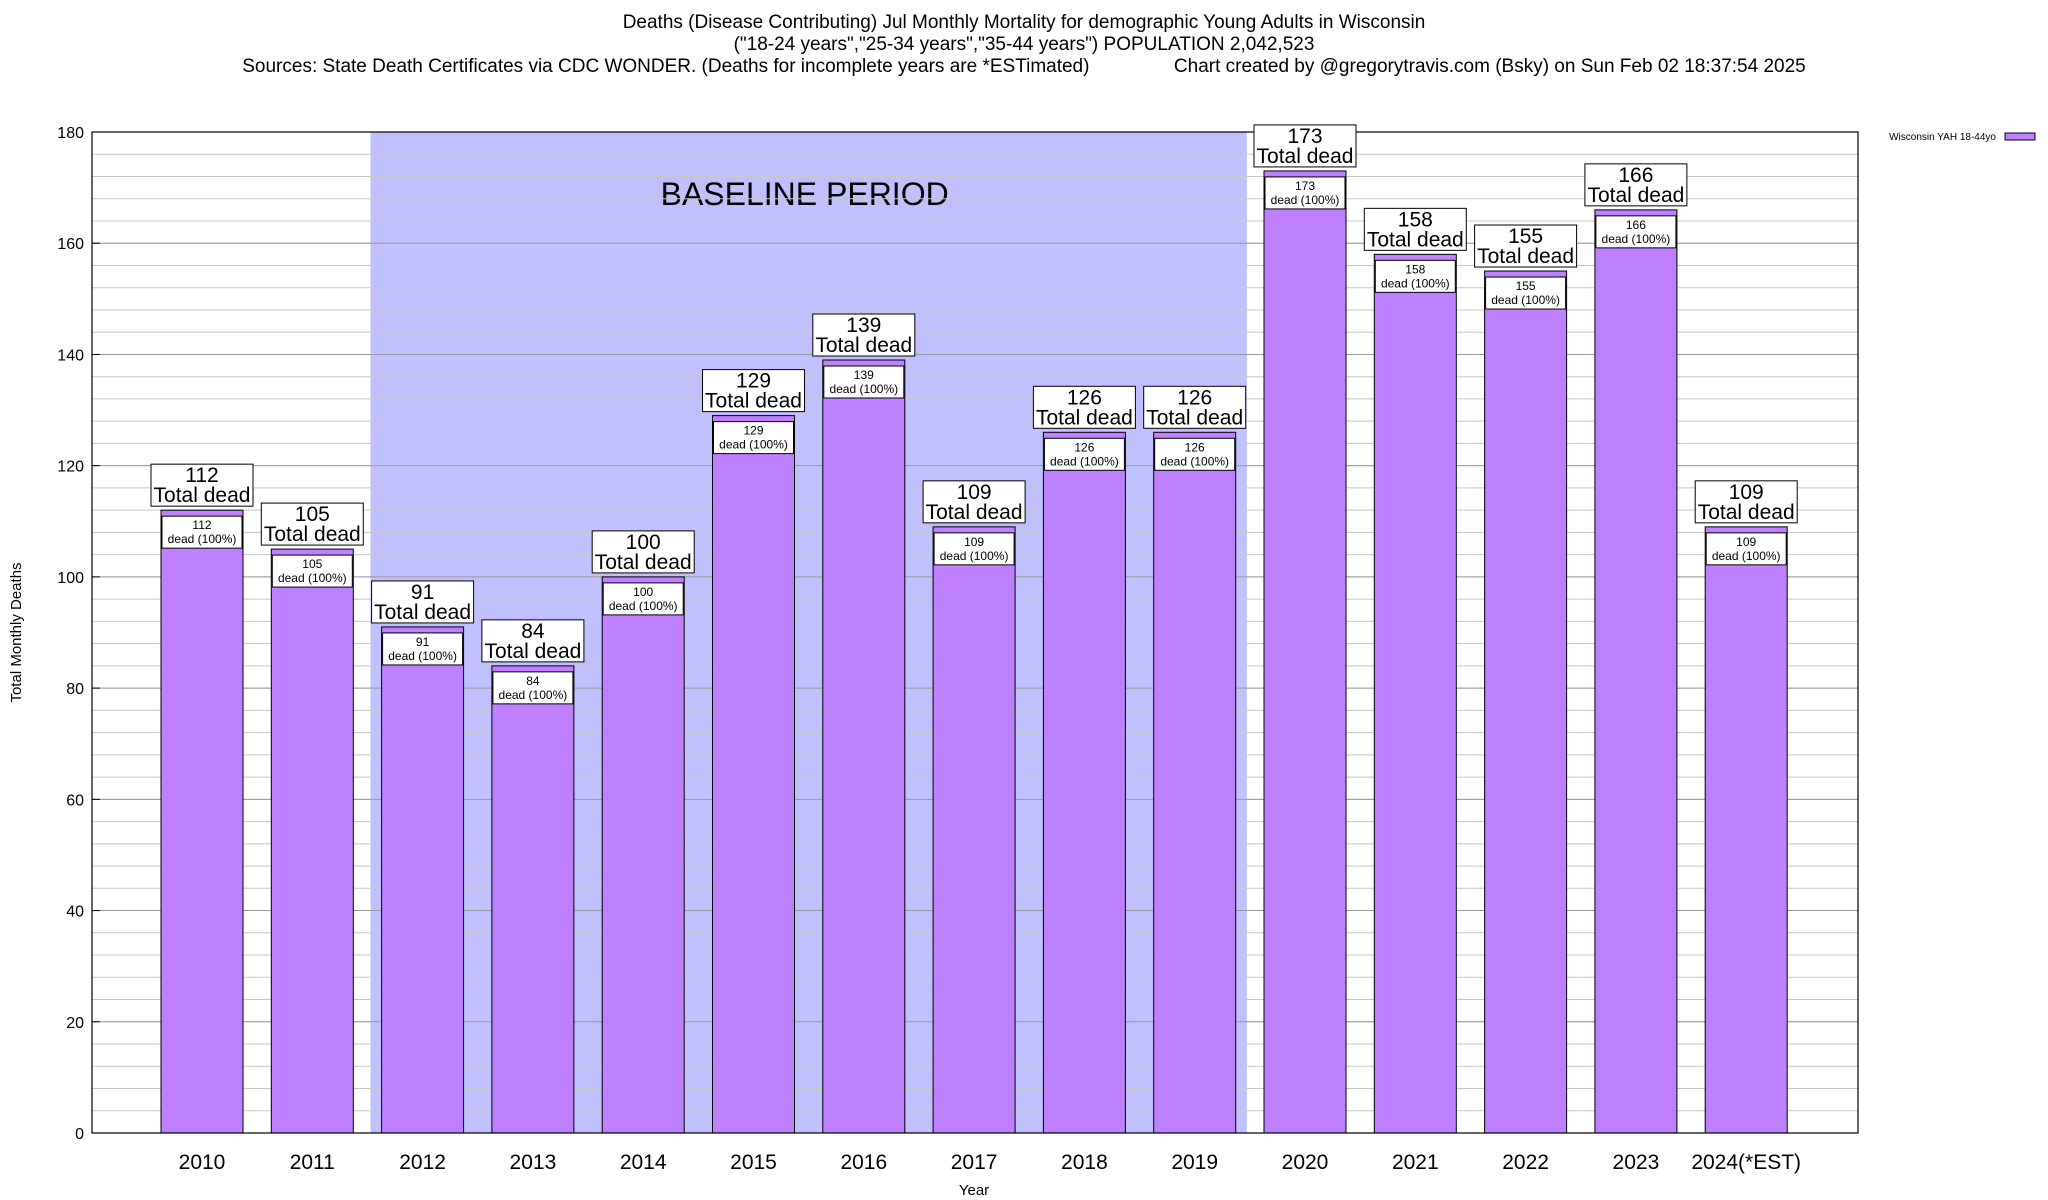 This screenshot has height=1200, width=2048. Describe the element at coordinates (70, 355) in the screenshot. I see `y-tick-label: 140` at that location.